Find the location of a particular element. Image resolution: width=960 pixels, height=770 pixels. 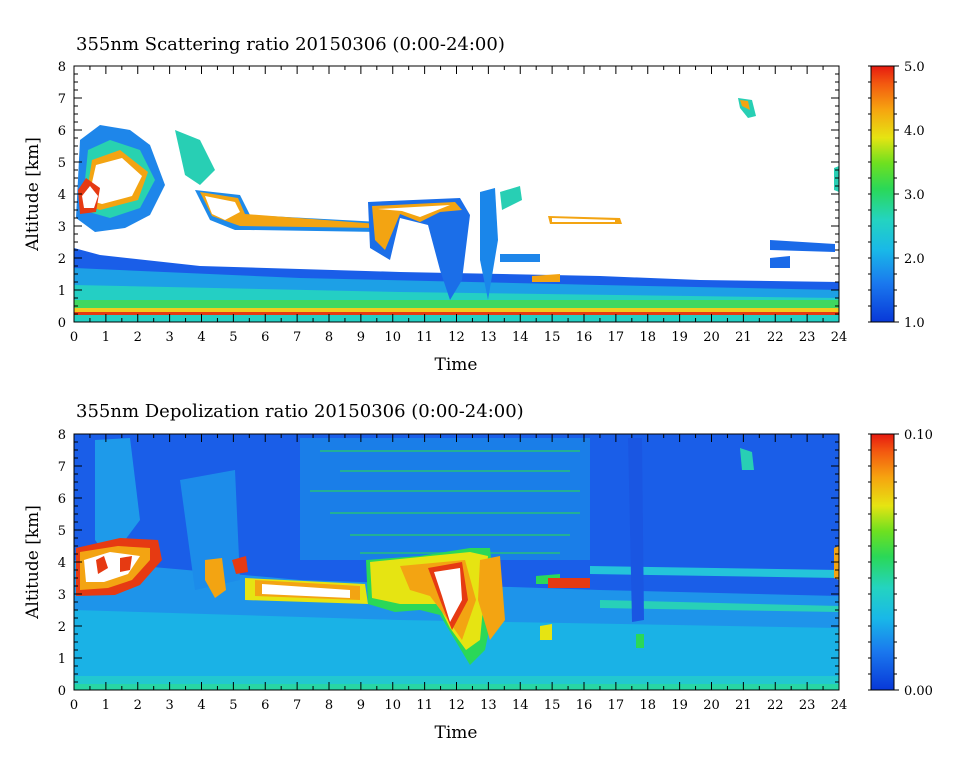

scattering-xlabel: Time is located at coordinates (456, 365).